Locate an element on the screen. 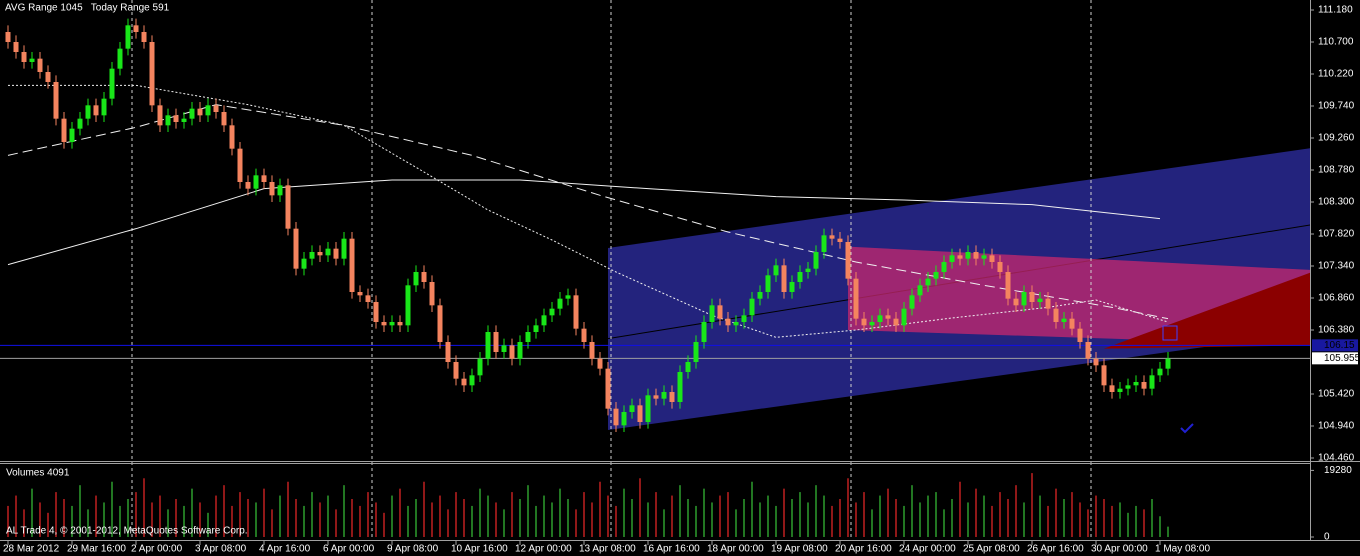  y-tick-label: 110.700 is located at coordinates (1336, 42).